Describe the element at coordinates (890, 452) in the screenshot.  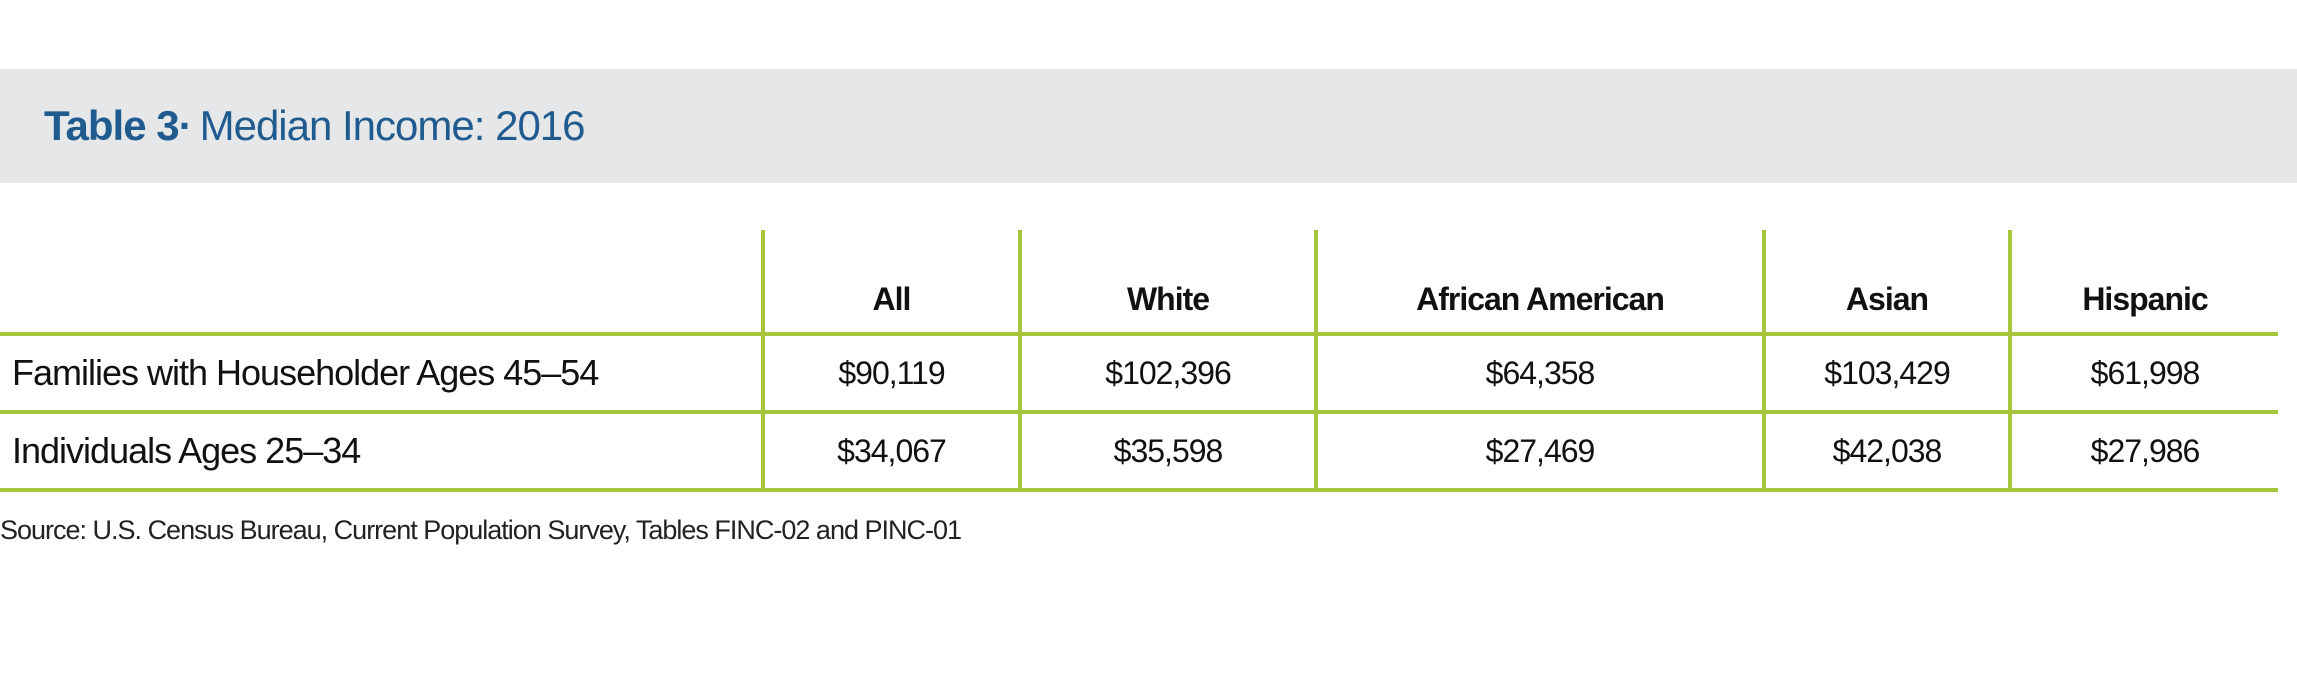
I see `table-cell: $34,067` at that location.